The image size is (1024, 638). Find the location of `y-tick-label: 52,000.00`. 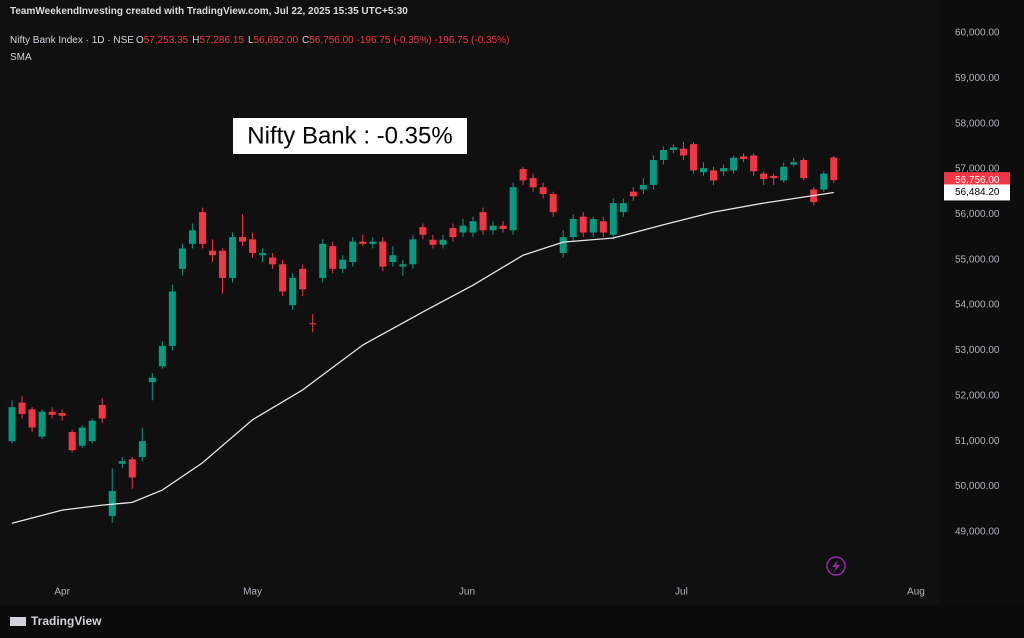

y-tick-label: 52,000.00 is located at coordinates (977, 395).